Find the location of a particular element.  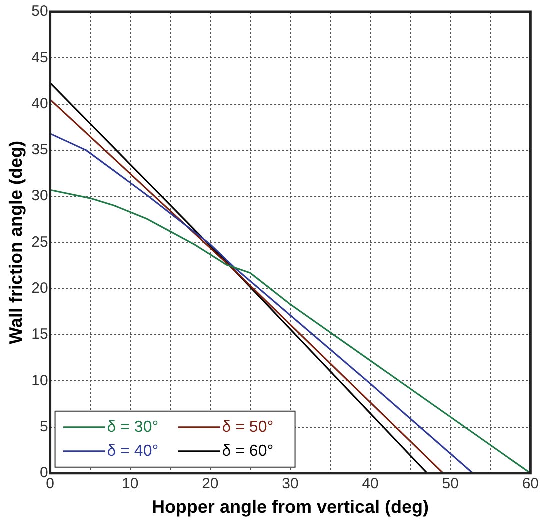

x-tick-label: 10 is located at coordinates (130, 484).